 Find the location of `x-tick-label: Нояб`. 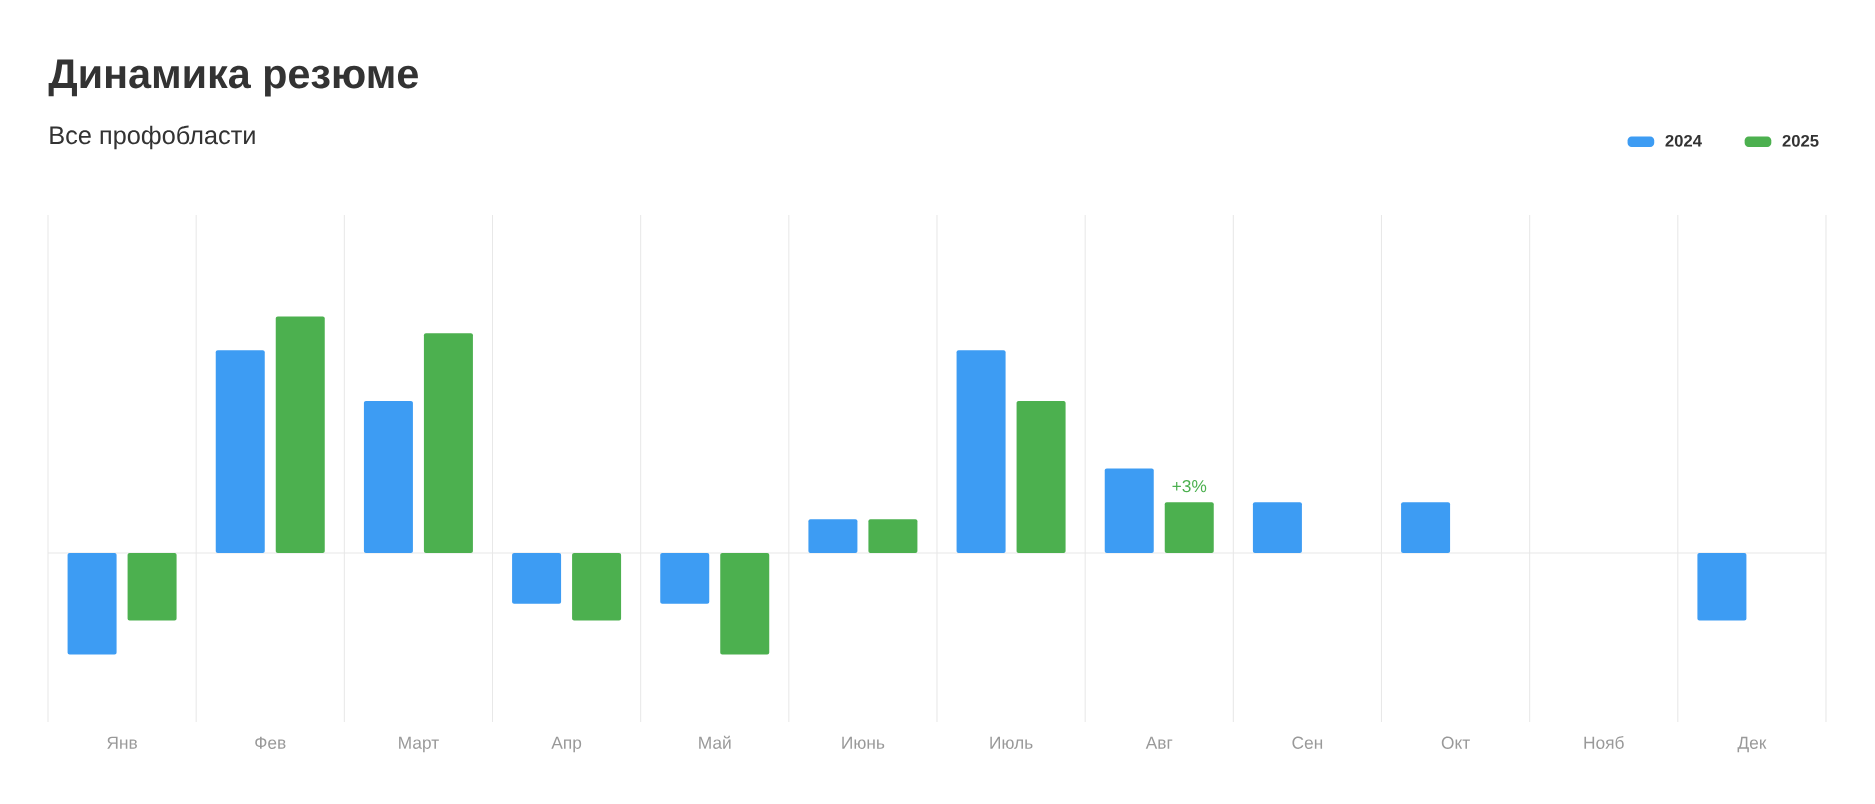

x-tick-label: Нояб is located at coordinates (1604, 742).